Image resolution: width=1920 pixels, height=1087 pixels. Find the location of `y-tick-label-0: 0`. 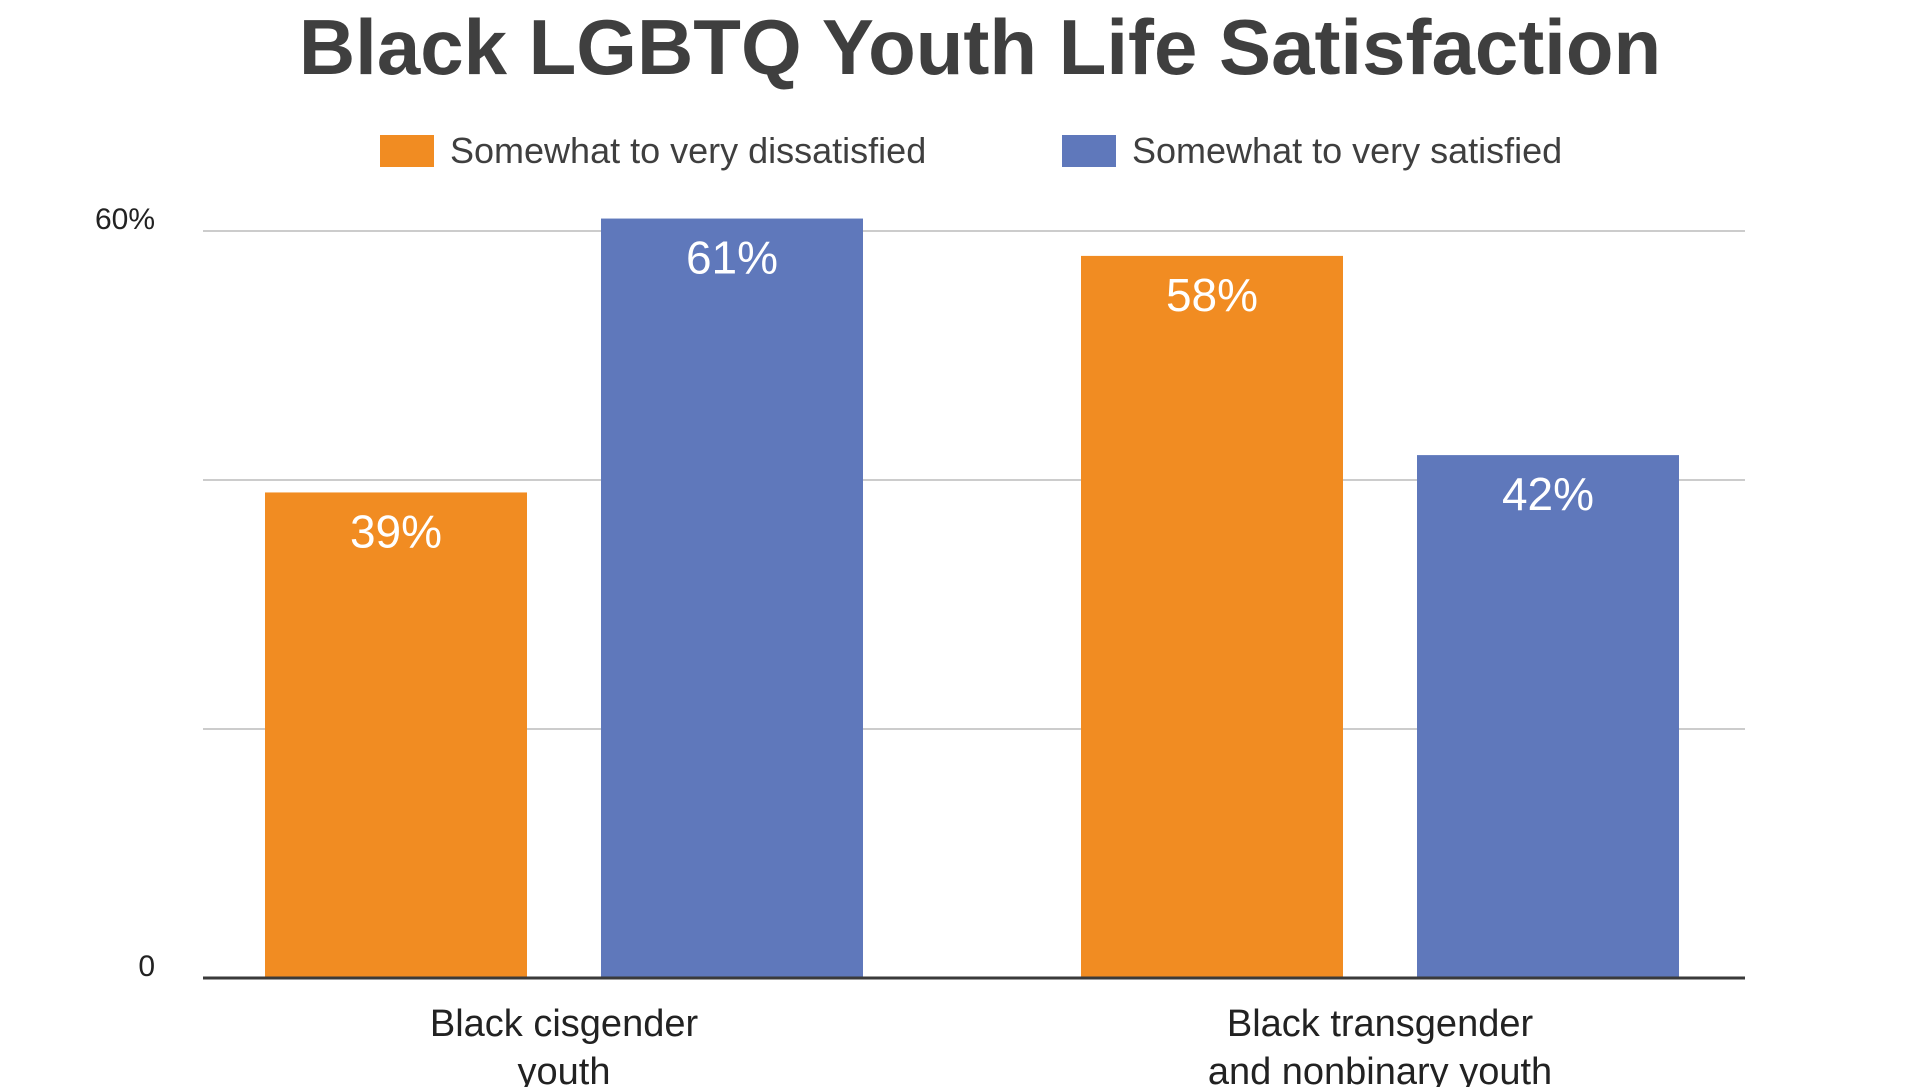

y-tick-label-0: 0 is located at coordinates (146, 966).